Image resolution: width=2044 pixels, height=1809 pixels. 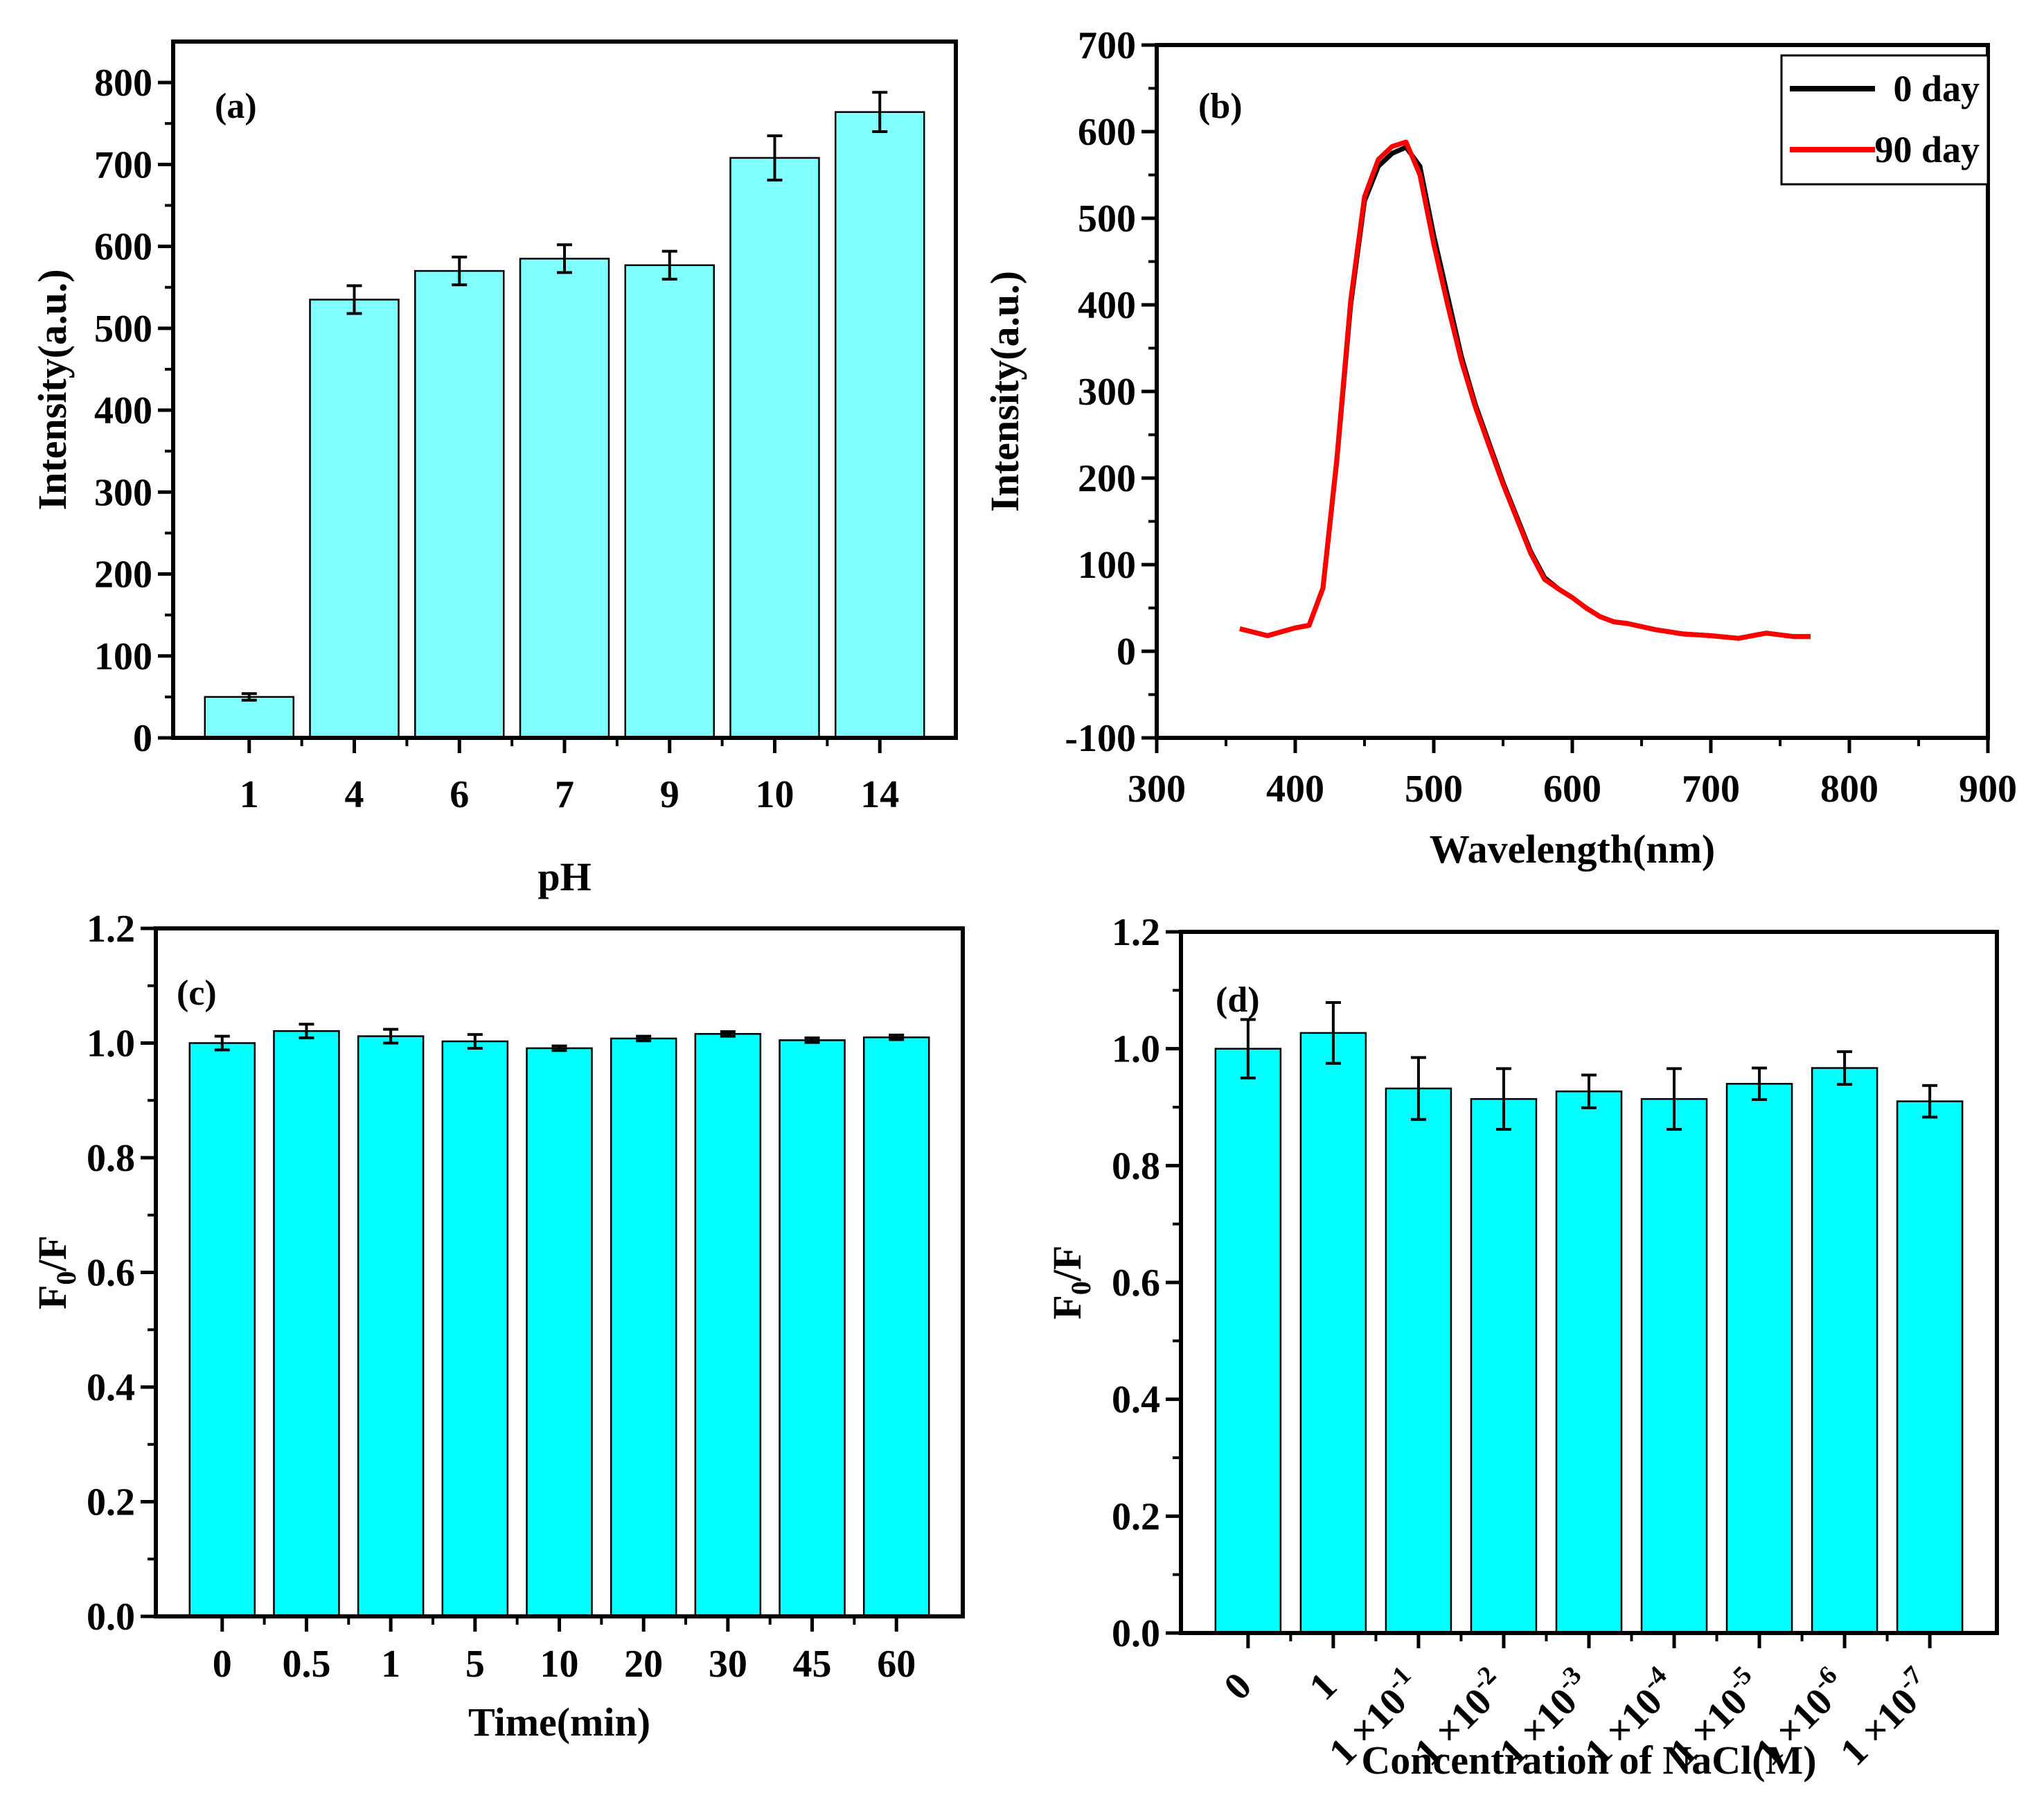 I want to click on x-tick-label-c-3: 5, so click(x=475, y=1664).